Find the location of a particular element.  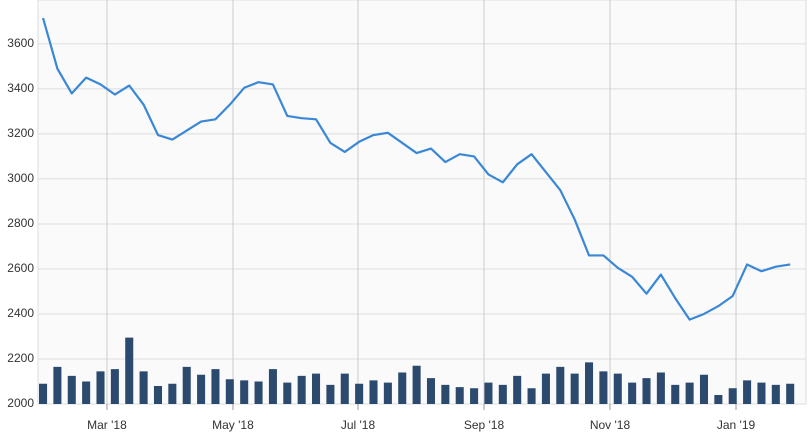

x-tick-label: Nov '18 is located at coordinates (610, 425).